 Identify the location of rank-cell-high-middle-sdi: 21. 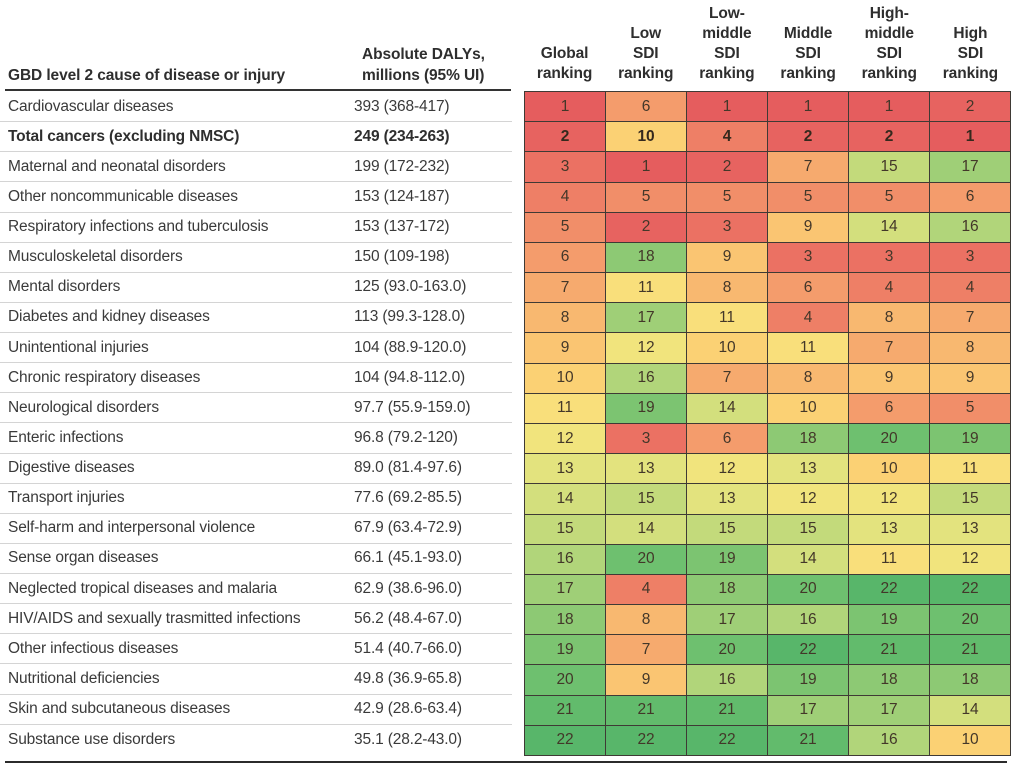
(889, 650).